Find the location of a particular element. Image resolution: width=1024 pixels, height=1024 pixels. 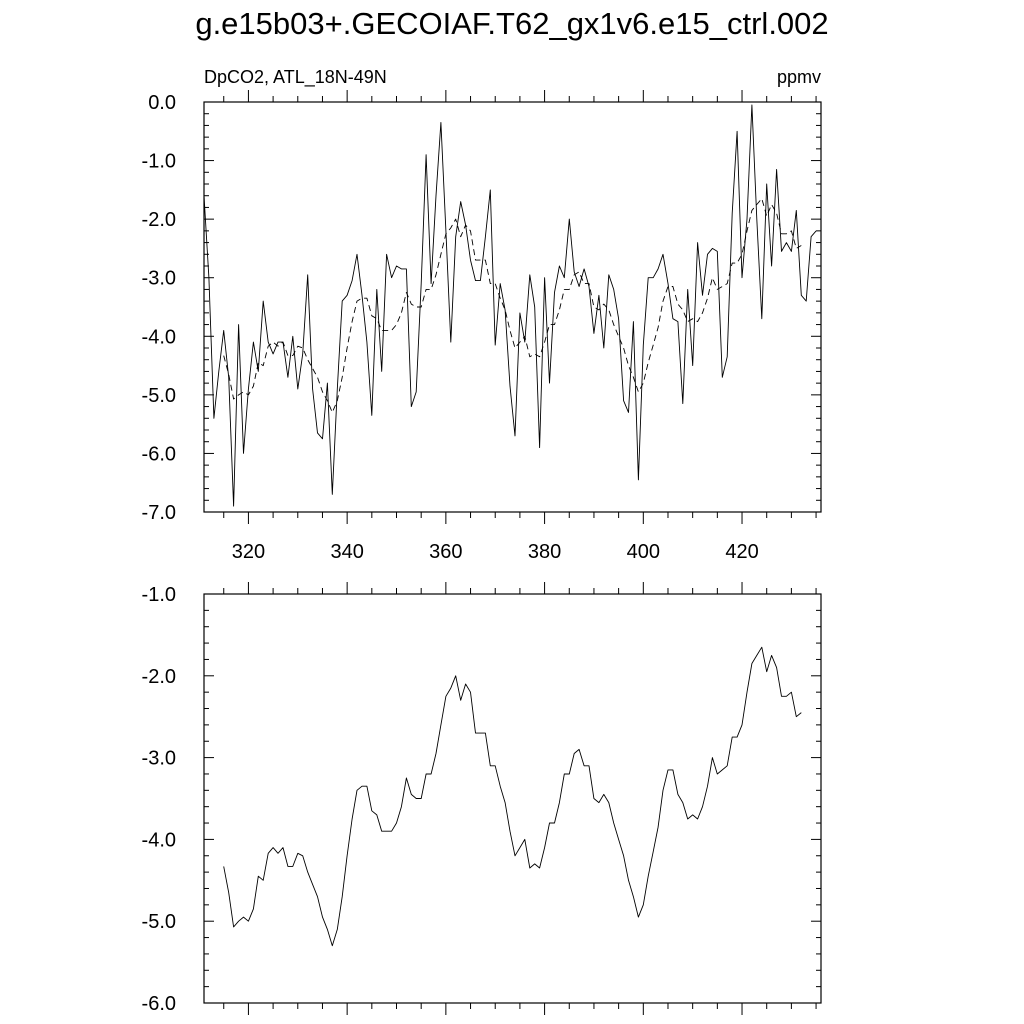

x-tick-label: 420 is located at coordinates (741, 552).